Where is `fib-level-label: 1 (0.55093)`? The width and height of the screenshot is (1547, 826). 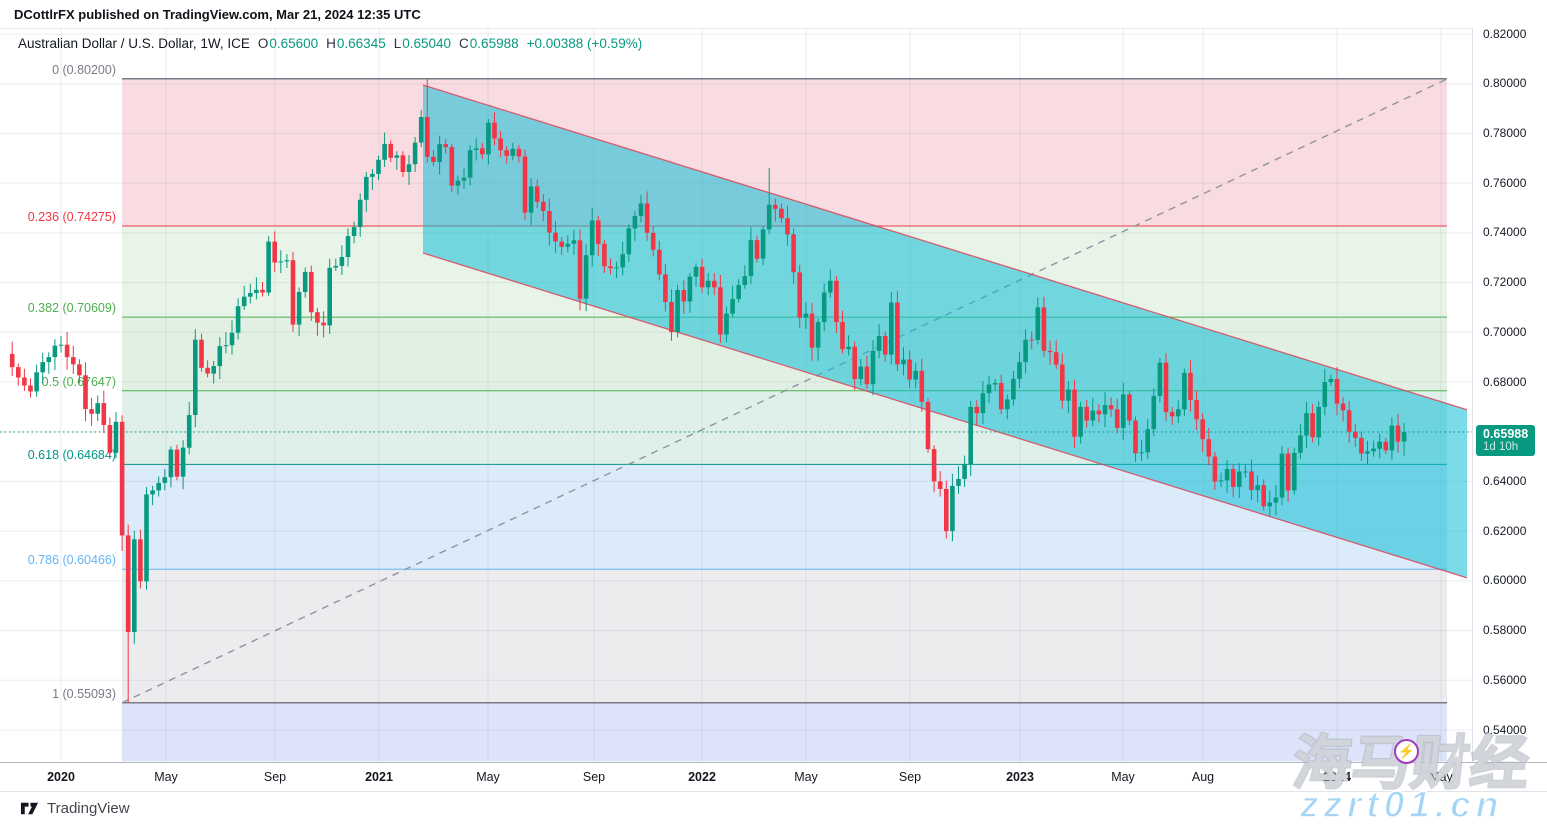 fib-level-label: 1 (0.55093) is located at coordinates (84, 693).